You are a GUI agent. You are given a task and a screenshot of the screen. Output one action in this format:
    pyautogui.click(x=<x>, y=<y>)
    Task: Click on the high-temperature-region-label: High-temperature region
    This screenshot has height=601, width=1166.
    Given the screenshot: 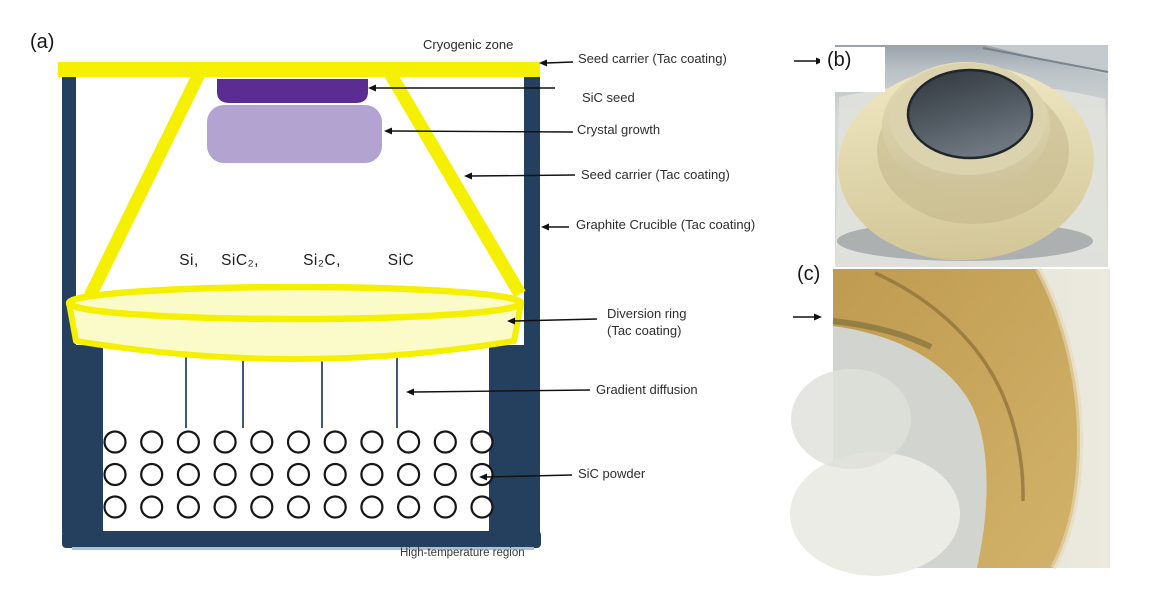 What is the action you would take?
    pyautogui.click(x=462, y=553)
    